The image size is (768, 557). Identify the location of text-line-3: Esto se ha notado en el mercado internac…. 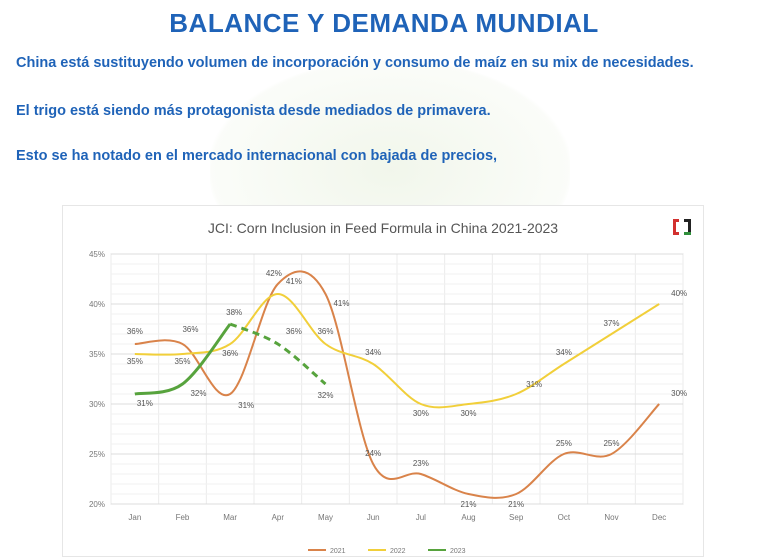
(257, 156).